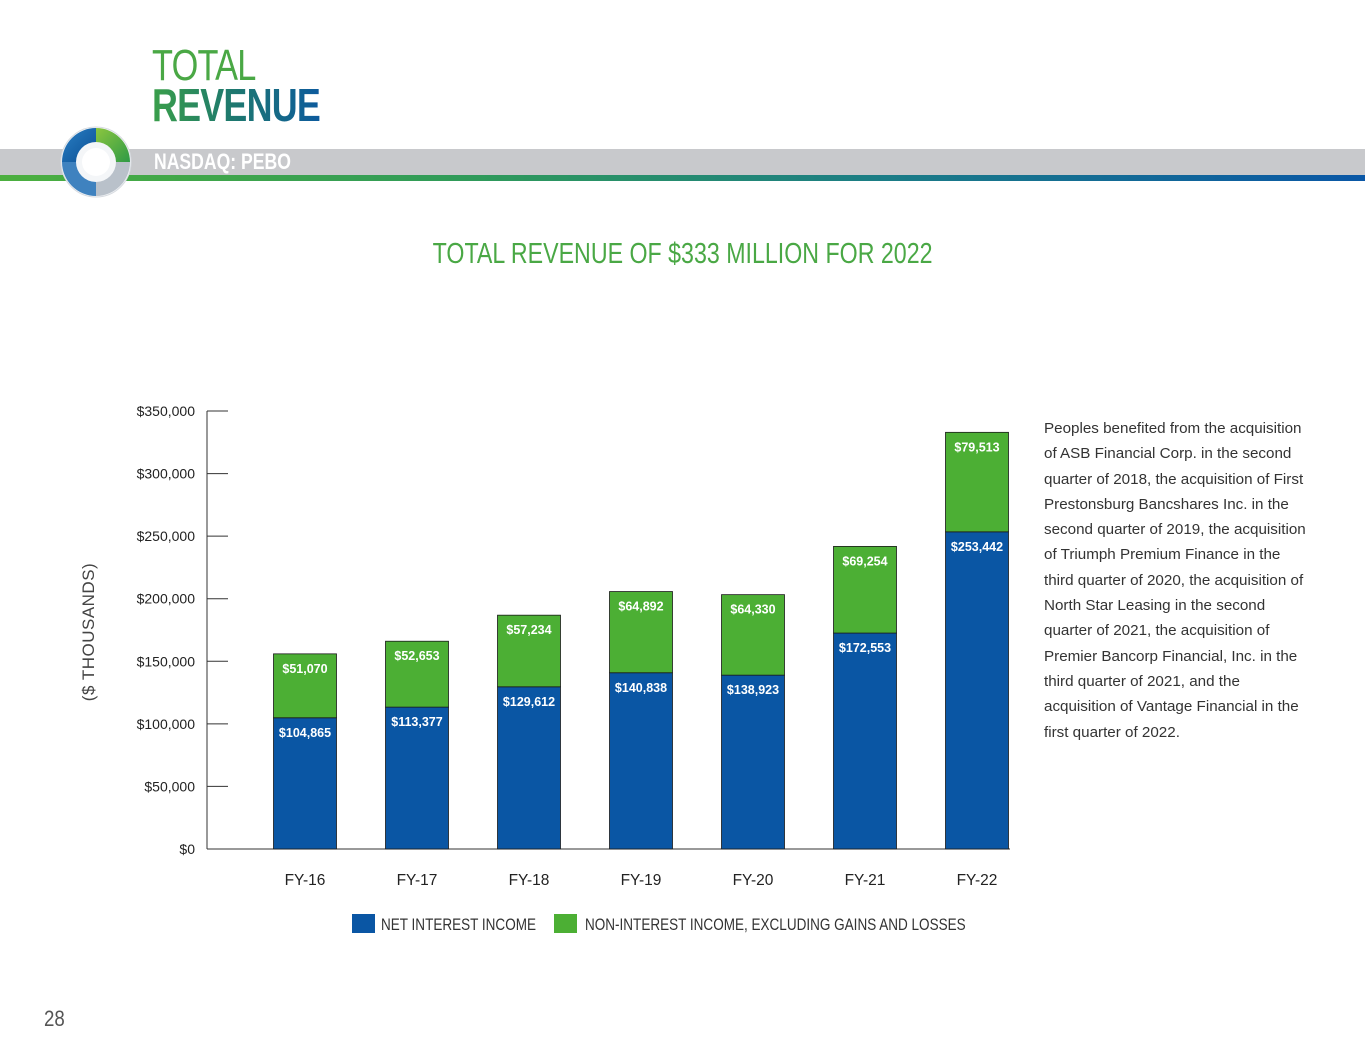  What do you see at coordinates (528, 630) in the screenshot?
I see `data-label-non-interest: $57,234` at bounding box center [528, 630].